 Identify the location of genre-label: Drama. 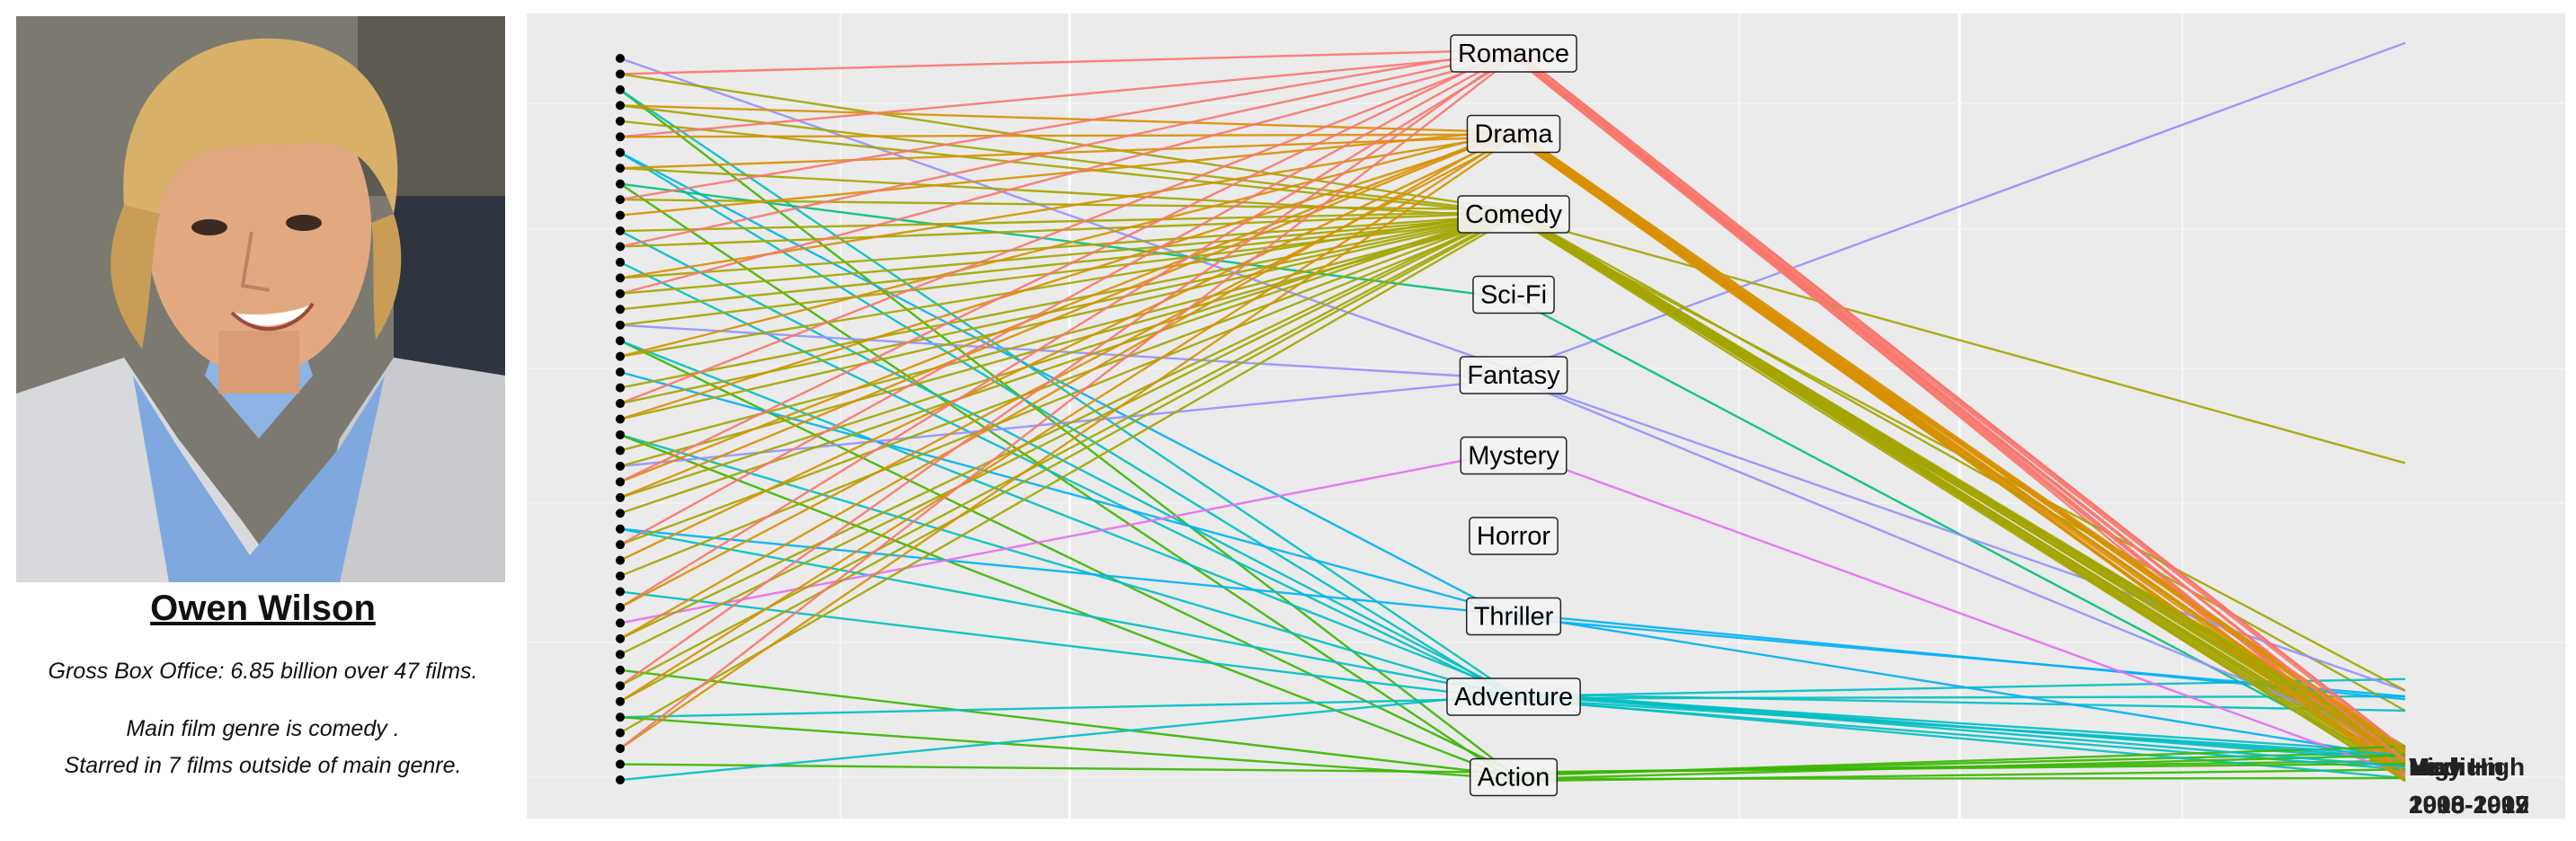
(1513, 134).